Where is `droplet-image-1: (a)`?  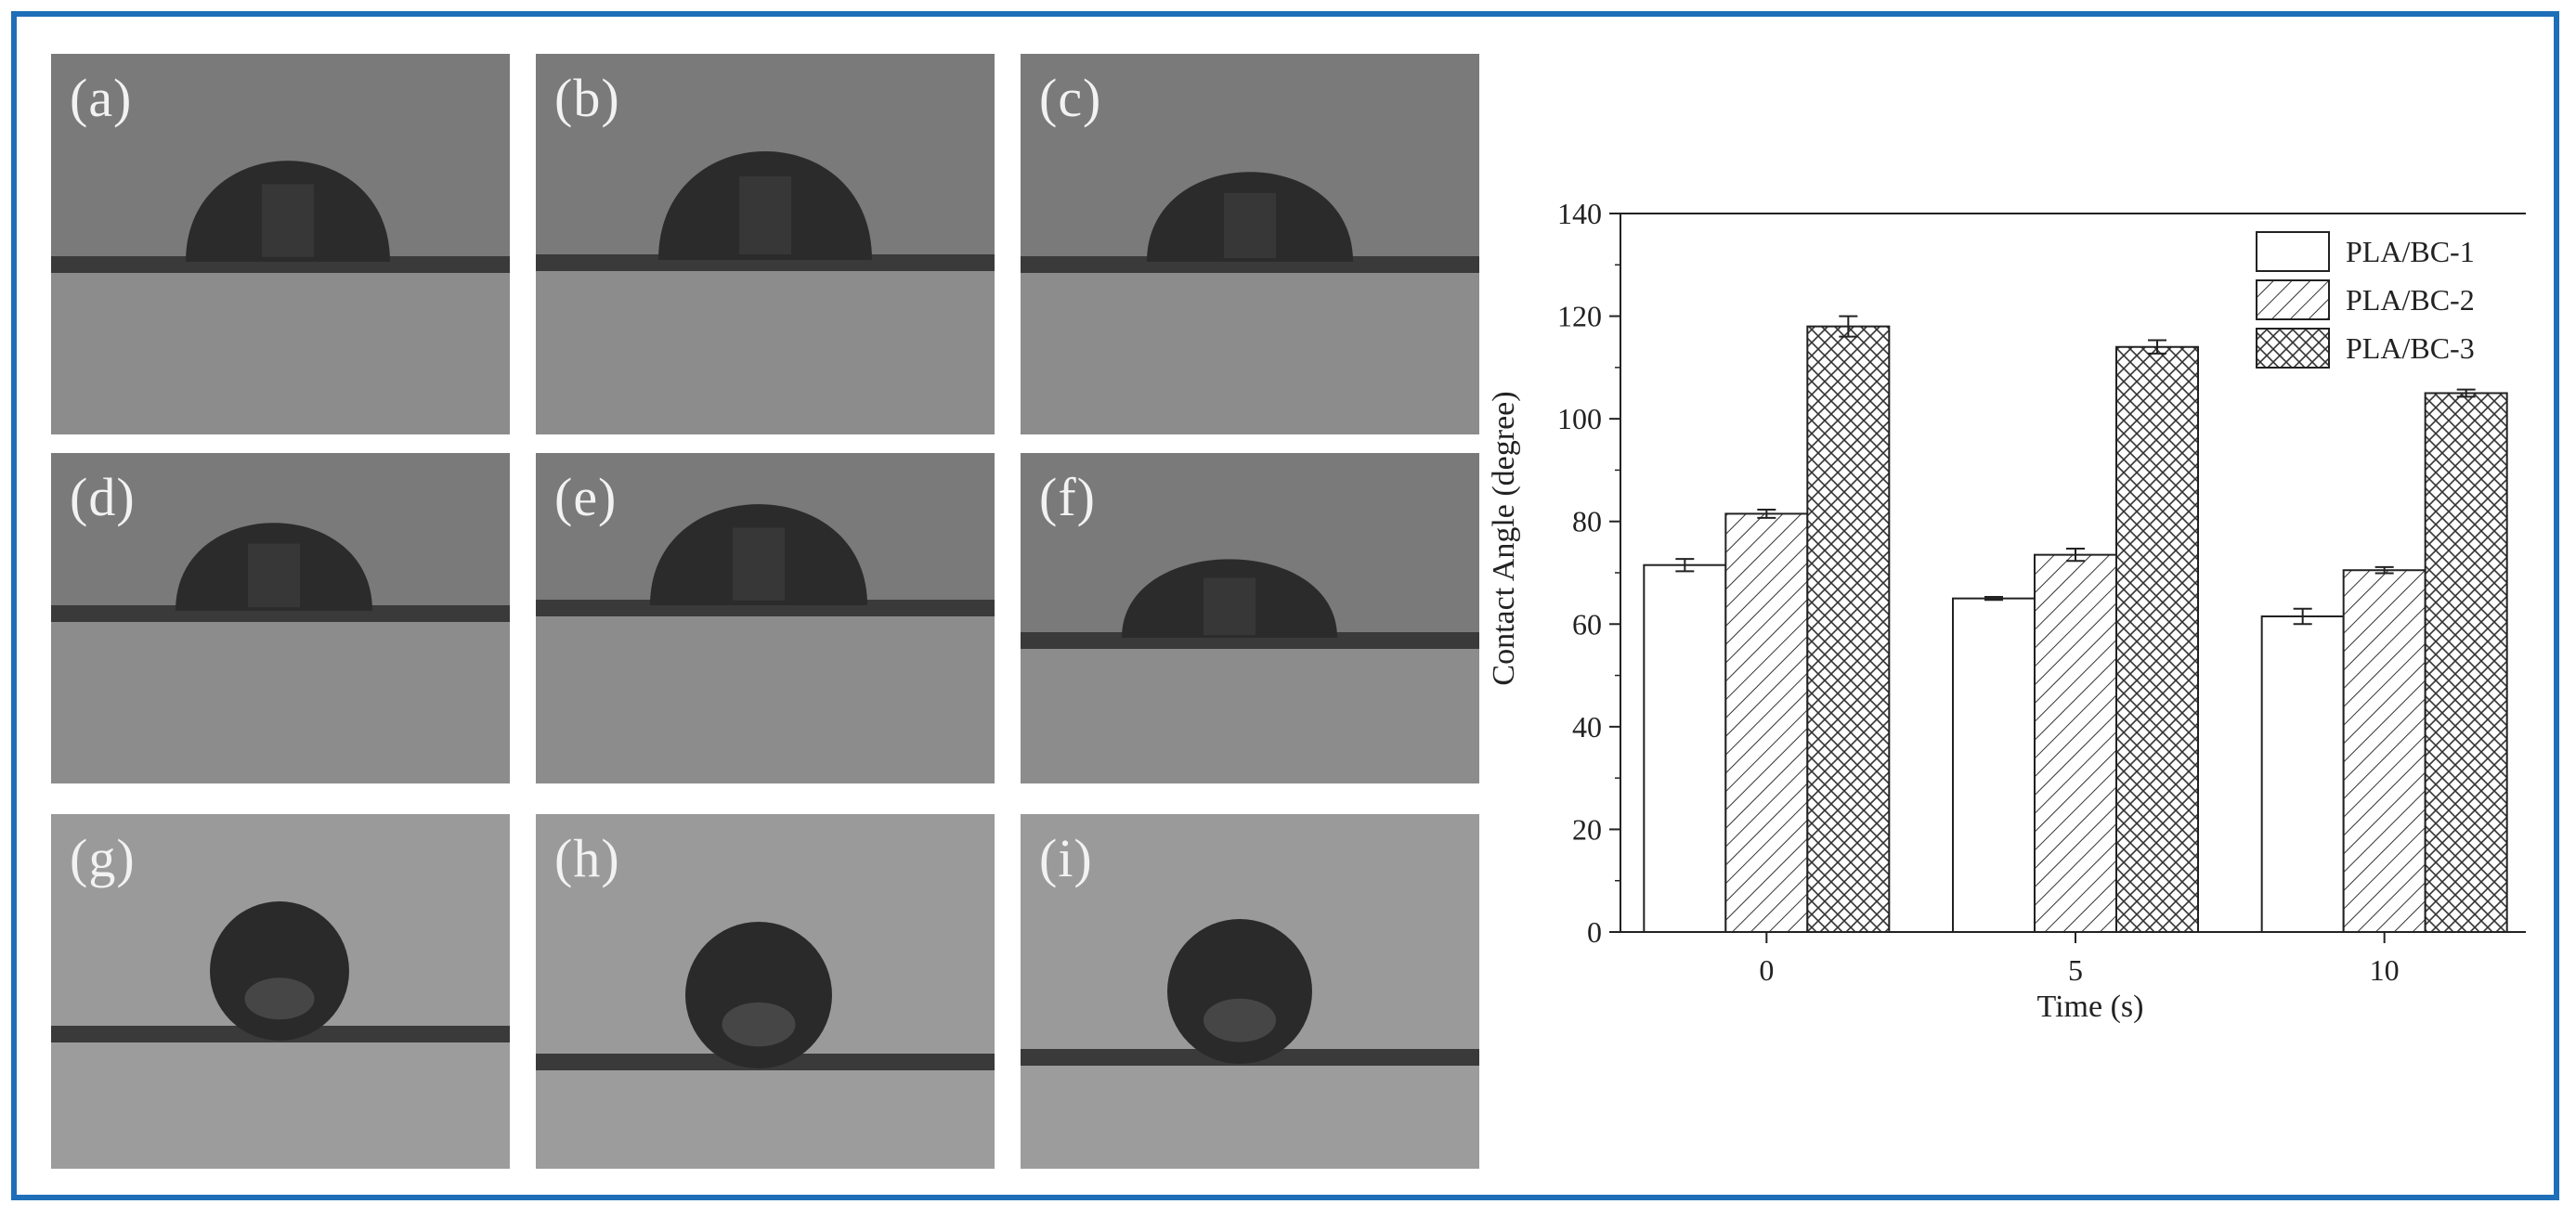 droplet-image-1: (a) is located at coordinates (280, 244).